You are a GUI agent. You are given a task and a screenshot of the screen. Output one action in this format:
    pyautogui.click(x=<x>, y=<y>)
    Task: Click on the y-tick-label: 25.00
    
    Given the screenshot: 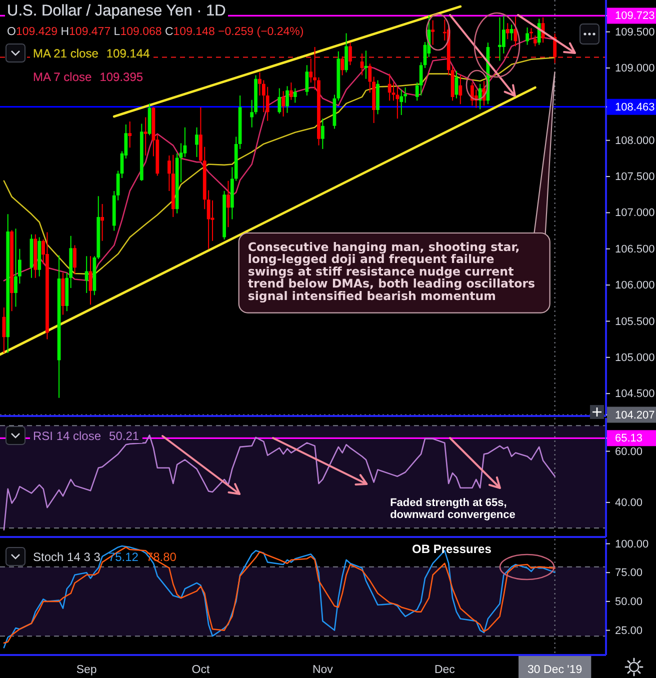 What is the action you would take?
    pyautogui.click(x=629, y=630)
    